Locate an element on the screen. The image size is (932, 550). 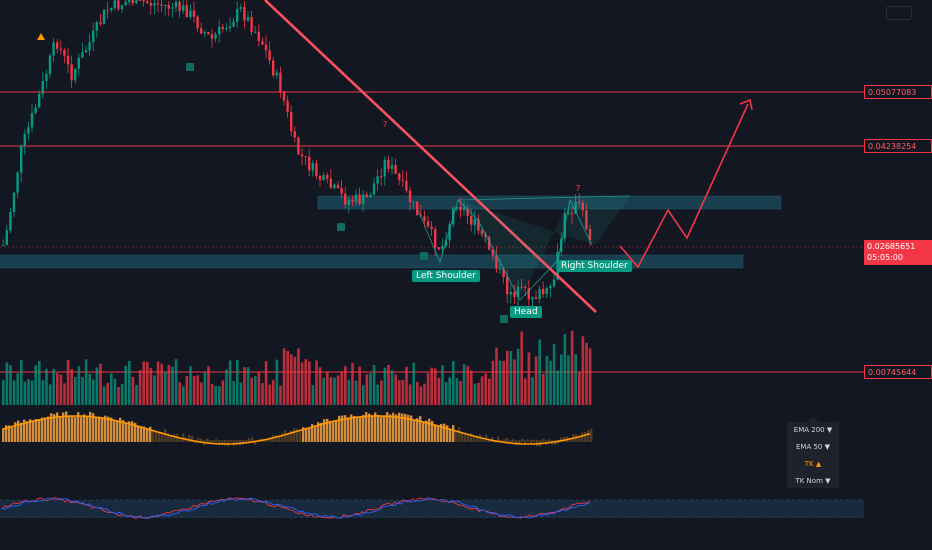
indicator-ema200: EMA 200 ▼ is located at coordinates (813, 430).